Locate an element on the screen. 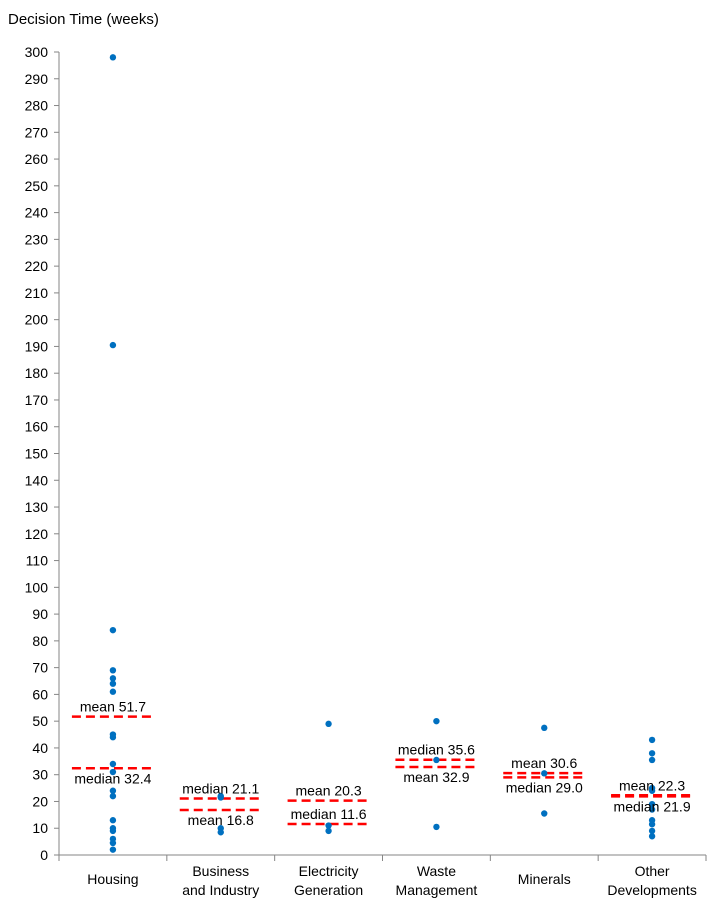 This screenshot has height=914, width=718. y-tick-label: 150 is located at coordinates (37, 454).